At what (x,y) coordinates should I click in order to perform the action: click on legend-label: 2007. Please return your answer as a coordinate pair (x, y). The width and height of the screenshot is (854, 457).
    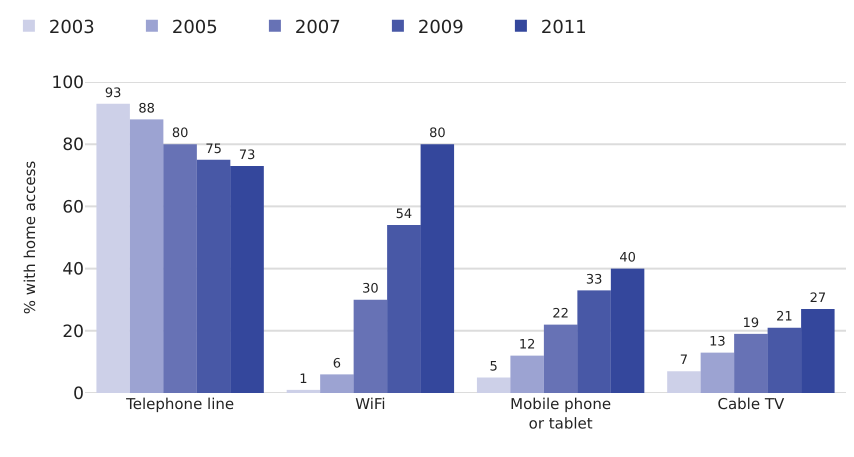
    Looking at the image, I should click on (317, 27).